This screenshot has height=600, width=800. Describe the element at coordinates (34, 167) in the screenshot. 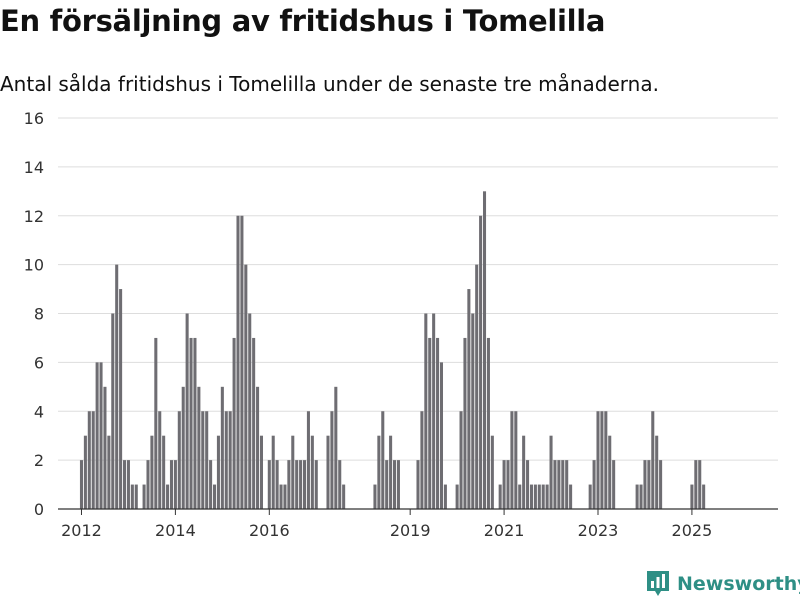

I see `y-tick-label: 14` at that location.